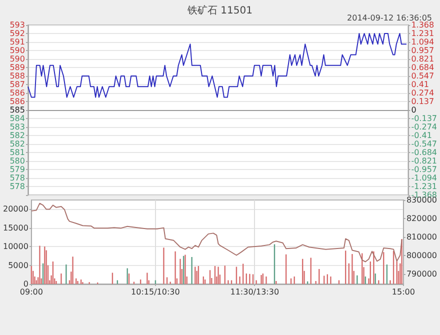 The image size is (440, 335). Describe the element at coordinates (422, 255) in the screenshot. I see `y2-tick-label: 800000` at that location.